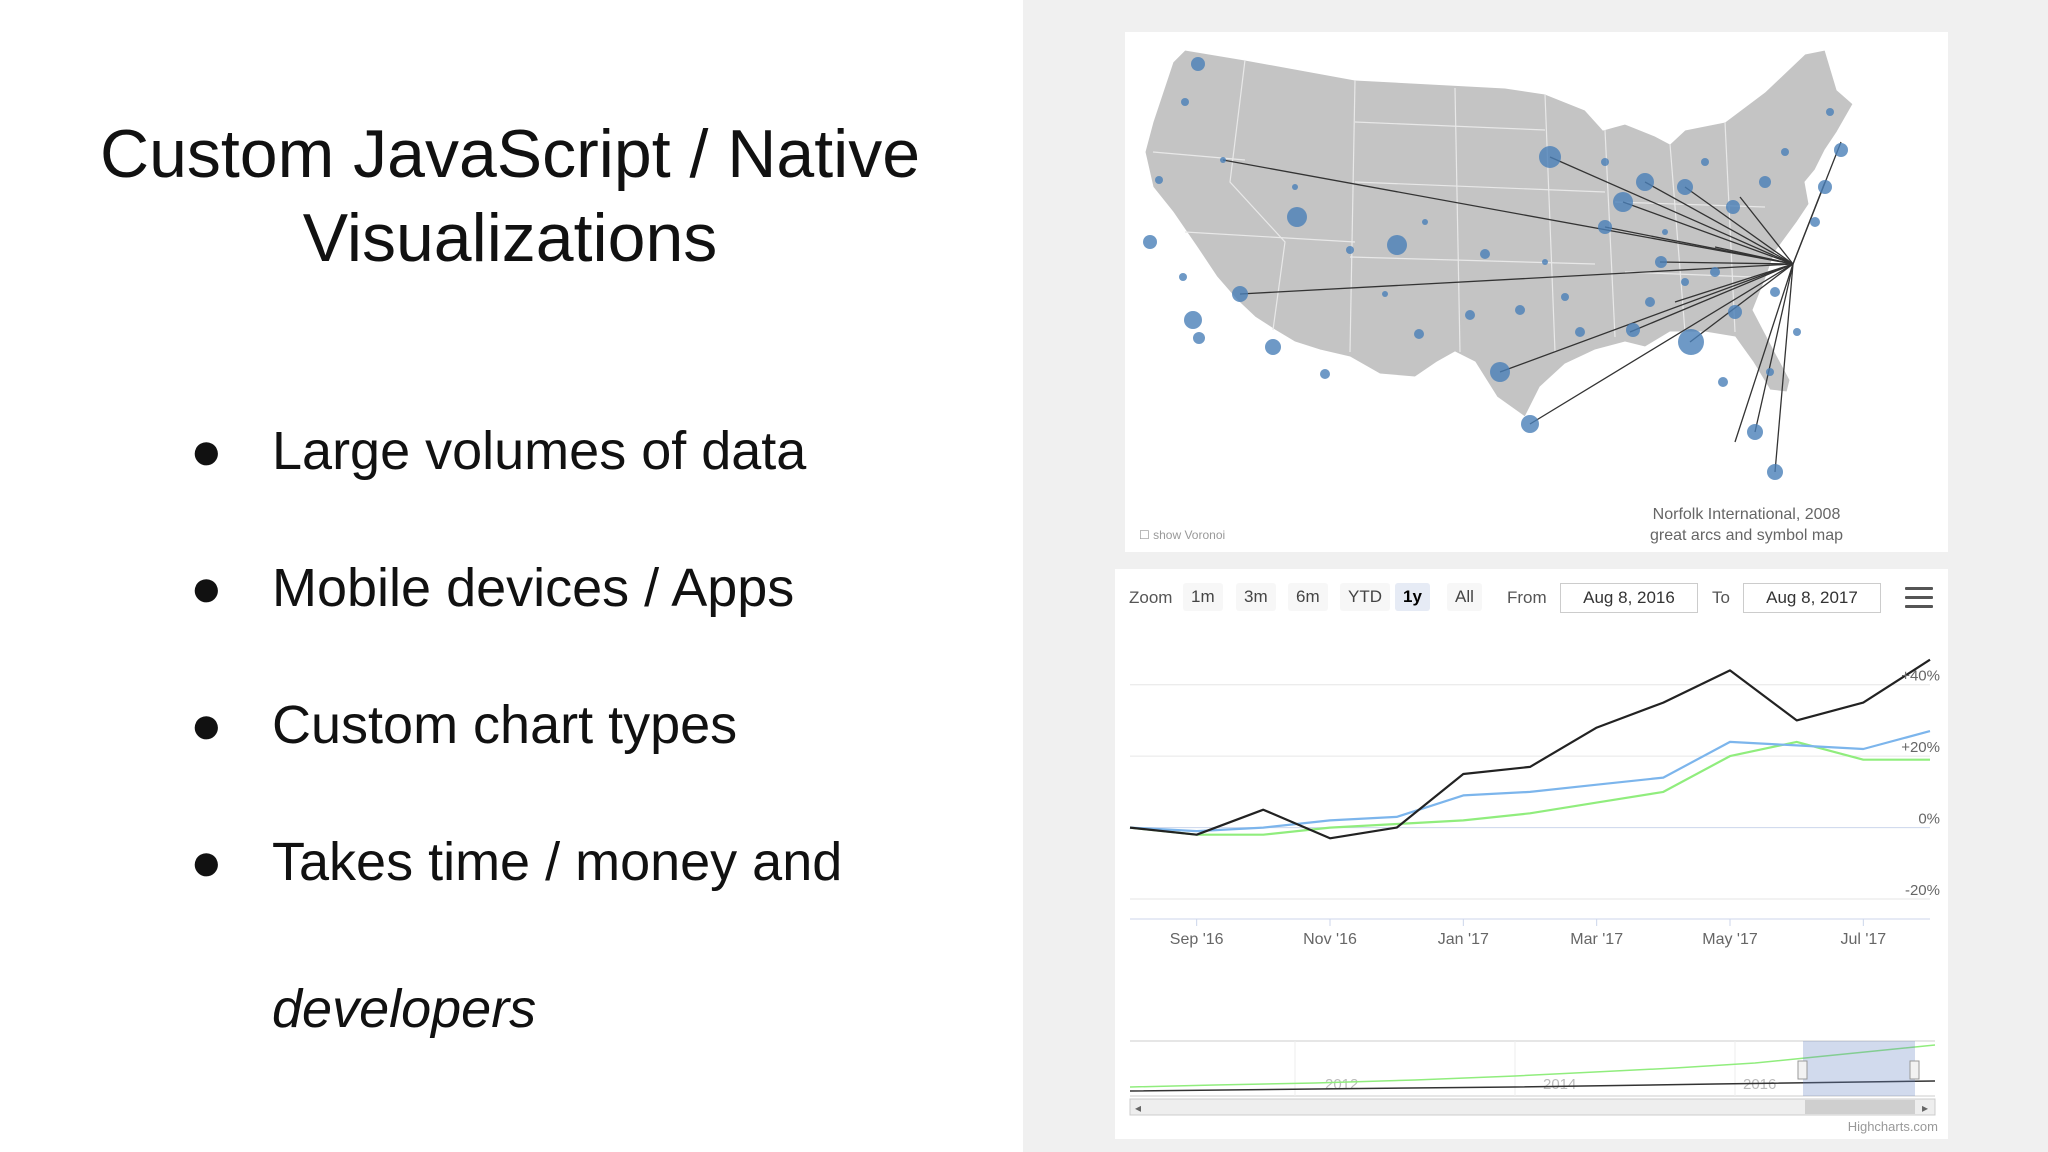 This screenshot has height=1152, width=2048. Describe the element at coordinates (1802, 1070) in the screenshot. I see `navigator-handle-left` at that location.